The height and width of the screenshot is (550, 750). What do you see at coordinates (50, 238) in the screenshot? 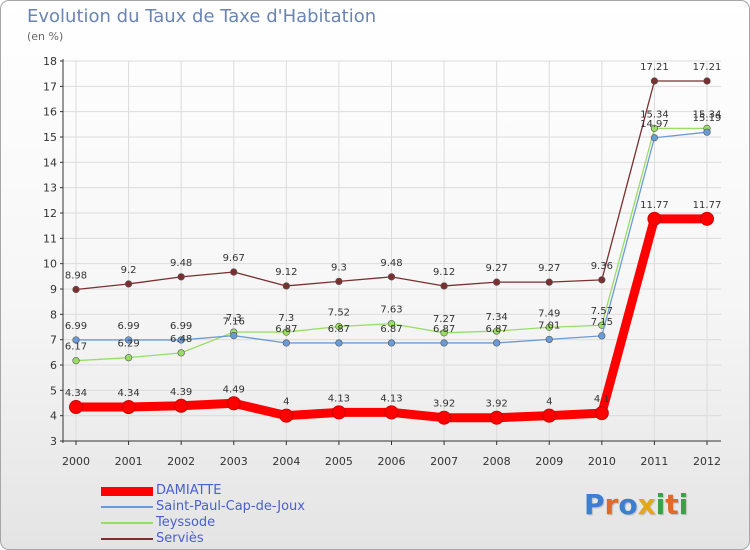
I see `y-tick-label: 11` at bounding box center [50, 238].